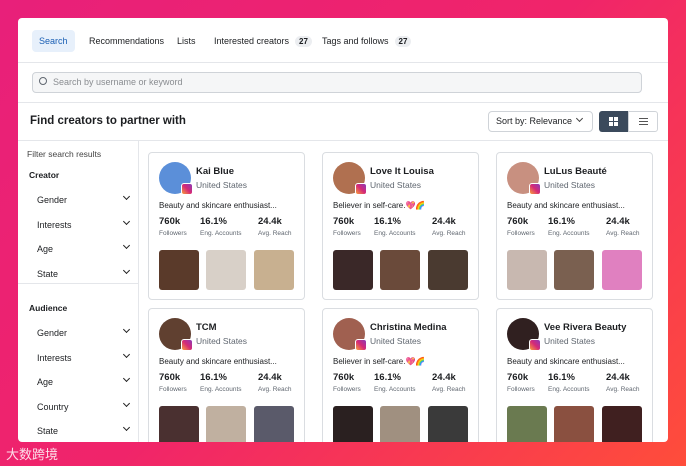  What do you see at coordinates (118, 82) in the screenshot?
I see `search-placeholder: Search by username or keyword` at bounding box center [118, 82].